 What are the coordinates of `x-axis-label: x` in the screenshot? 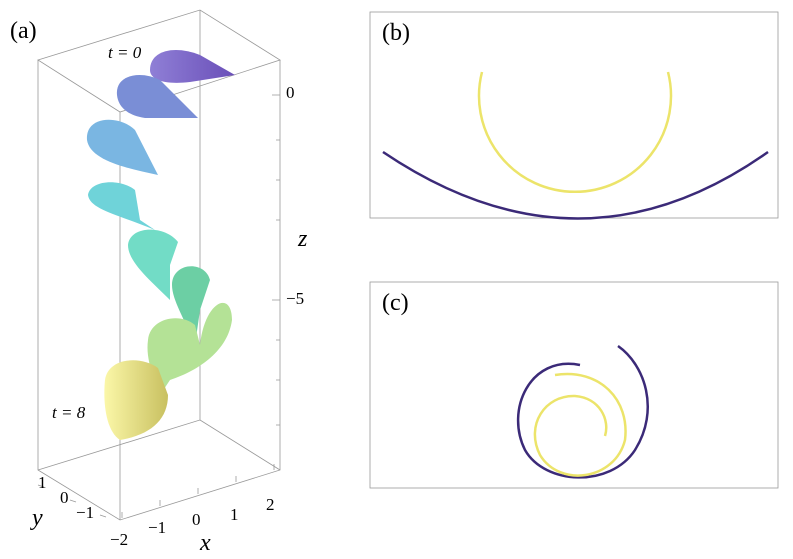 It's located at (205, 543).